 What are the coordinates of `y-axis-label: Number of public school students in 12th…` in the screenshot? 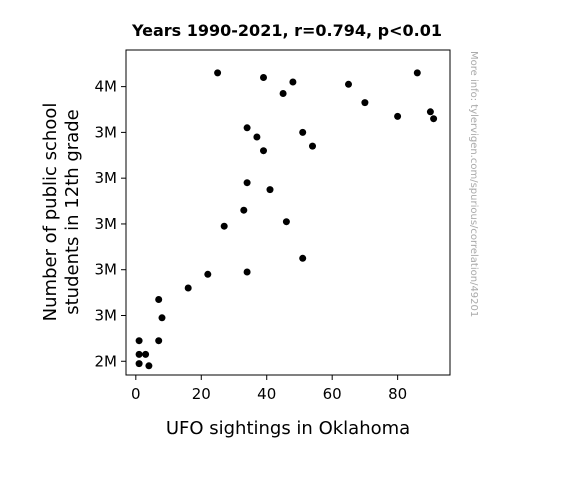 It's located at (61, 212).